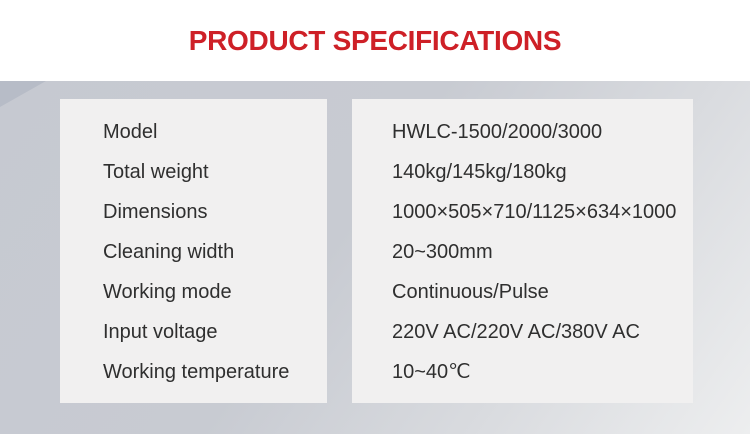  What do you see at coordinates (516, 332) in the screenshot?
I see `spec-value: 220V AC/220V AC/380V AC` at bounding box center [516, 332].